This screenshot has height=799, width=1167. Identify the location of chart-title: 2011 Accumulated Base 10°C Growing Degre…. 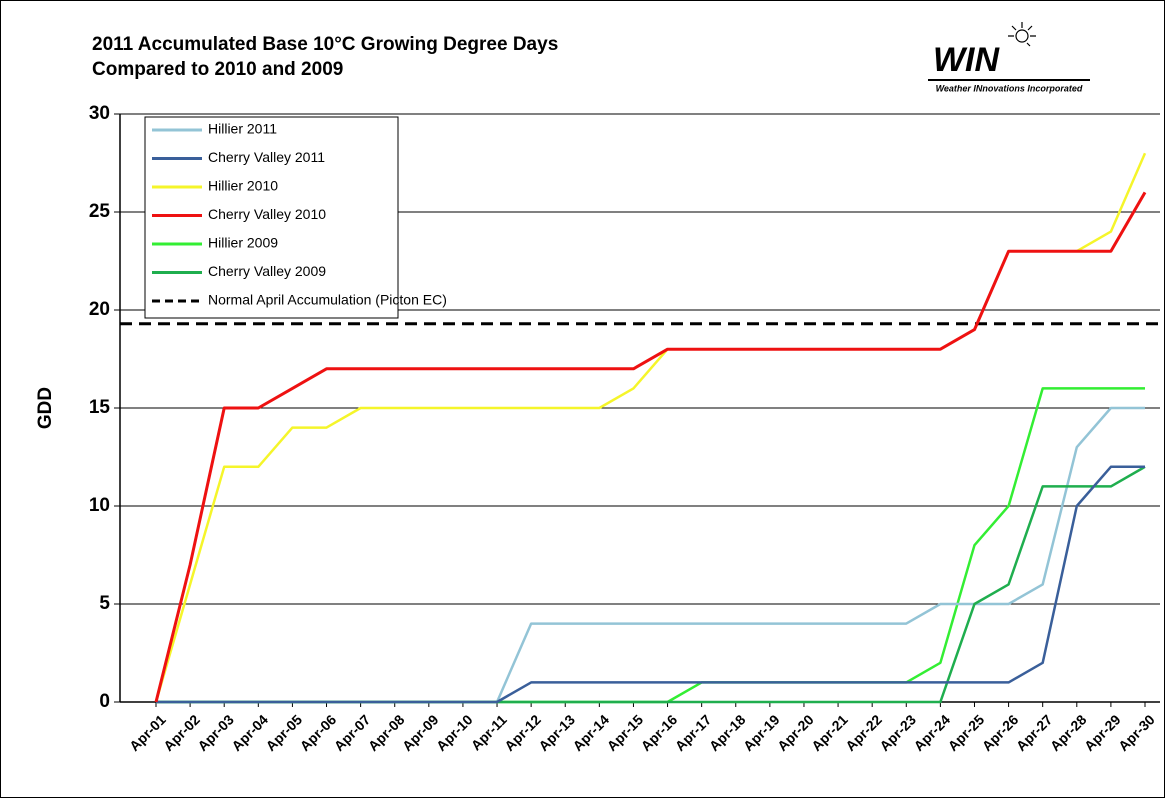
(325, 44).